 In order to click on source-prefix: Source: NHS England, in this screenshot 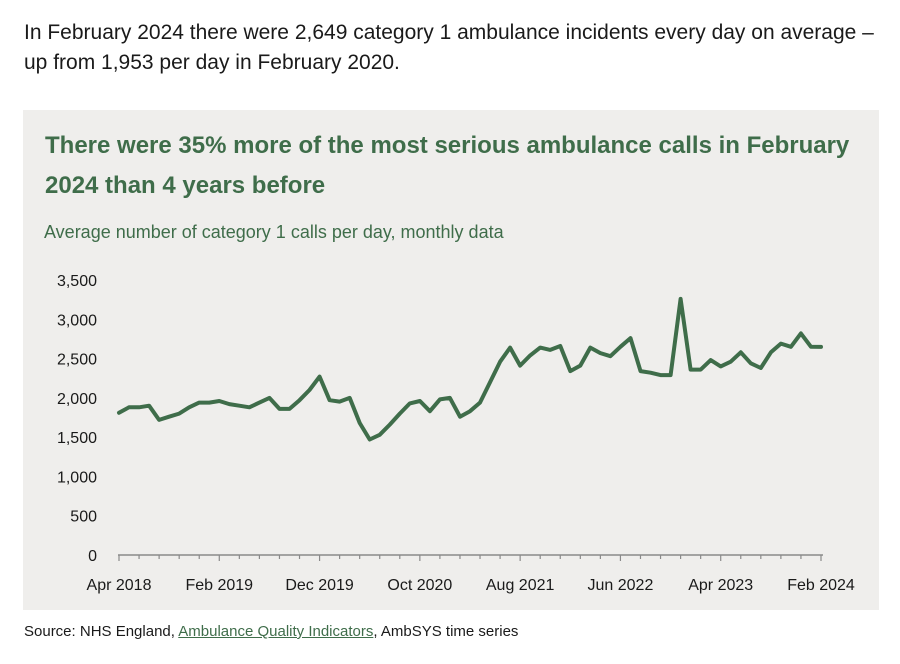, I will do `click(101, 631)`.